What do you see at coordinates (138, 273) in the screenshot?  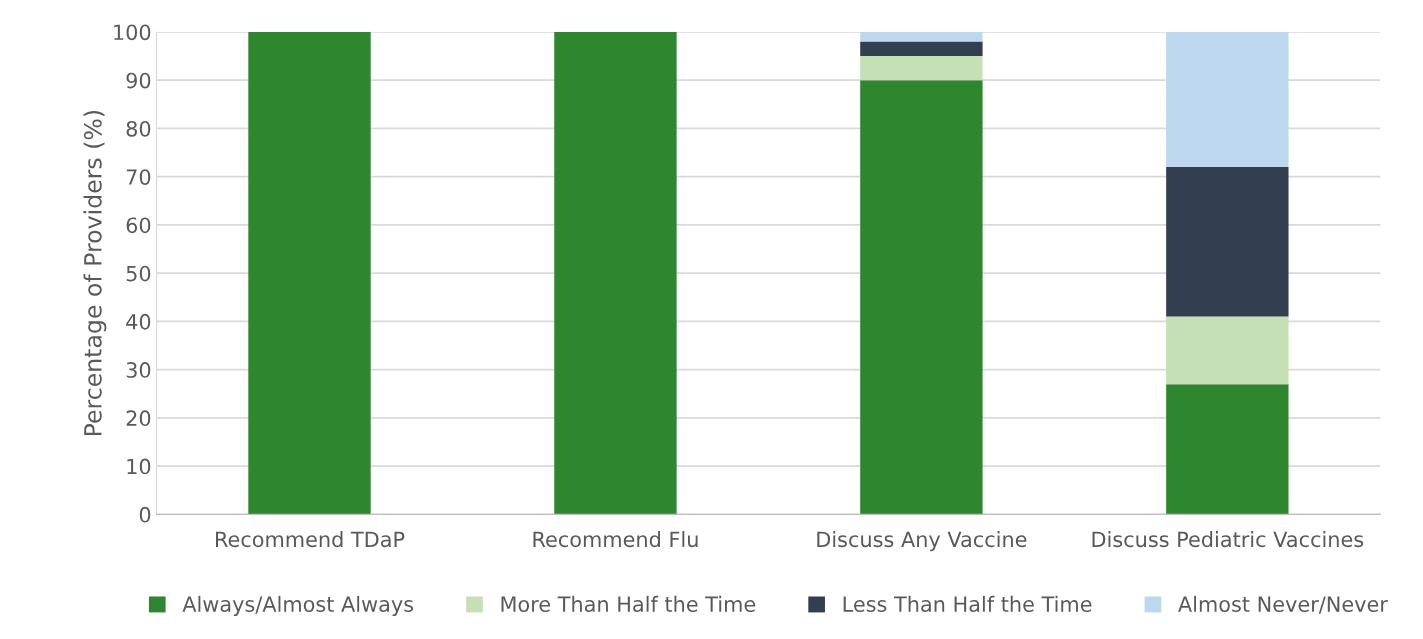 I see `y-tick-label: 50` at bounding box center [138, 273].